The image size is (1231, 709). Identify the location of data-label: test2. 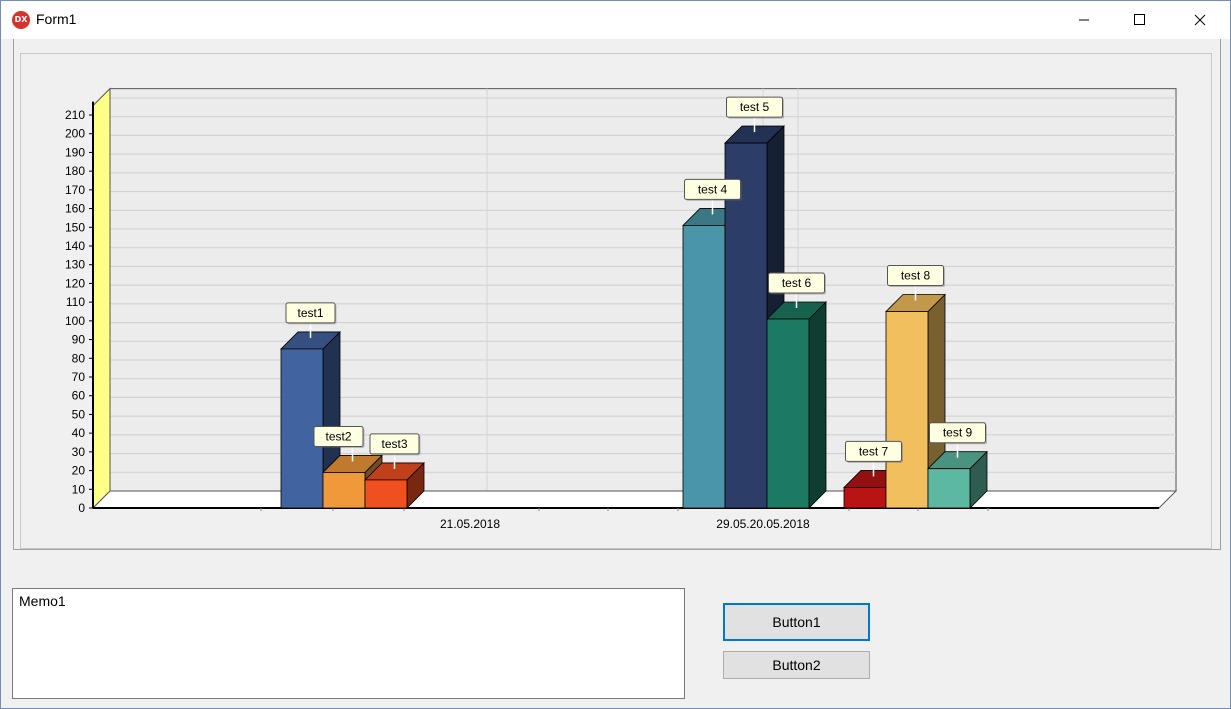
(338, 436).